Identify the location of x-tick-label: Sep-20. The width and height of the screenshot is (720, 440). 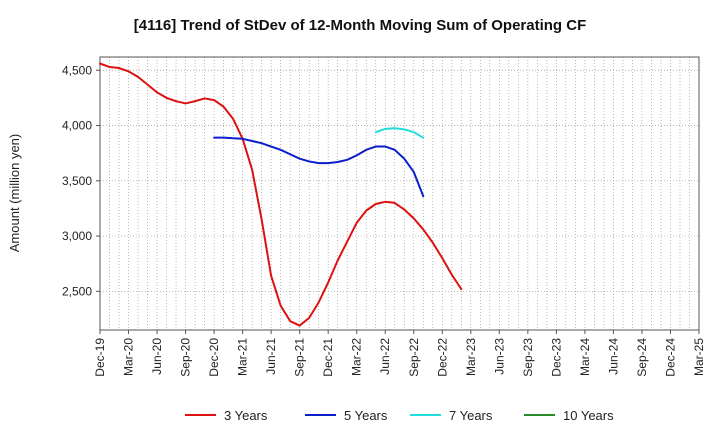
(186, 357).